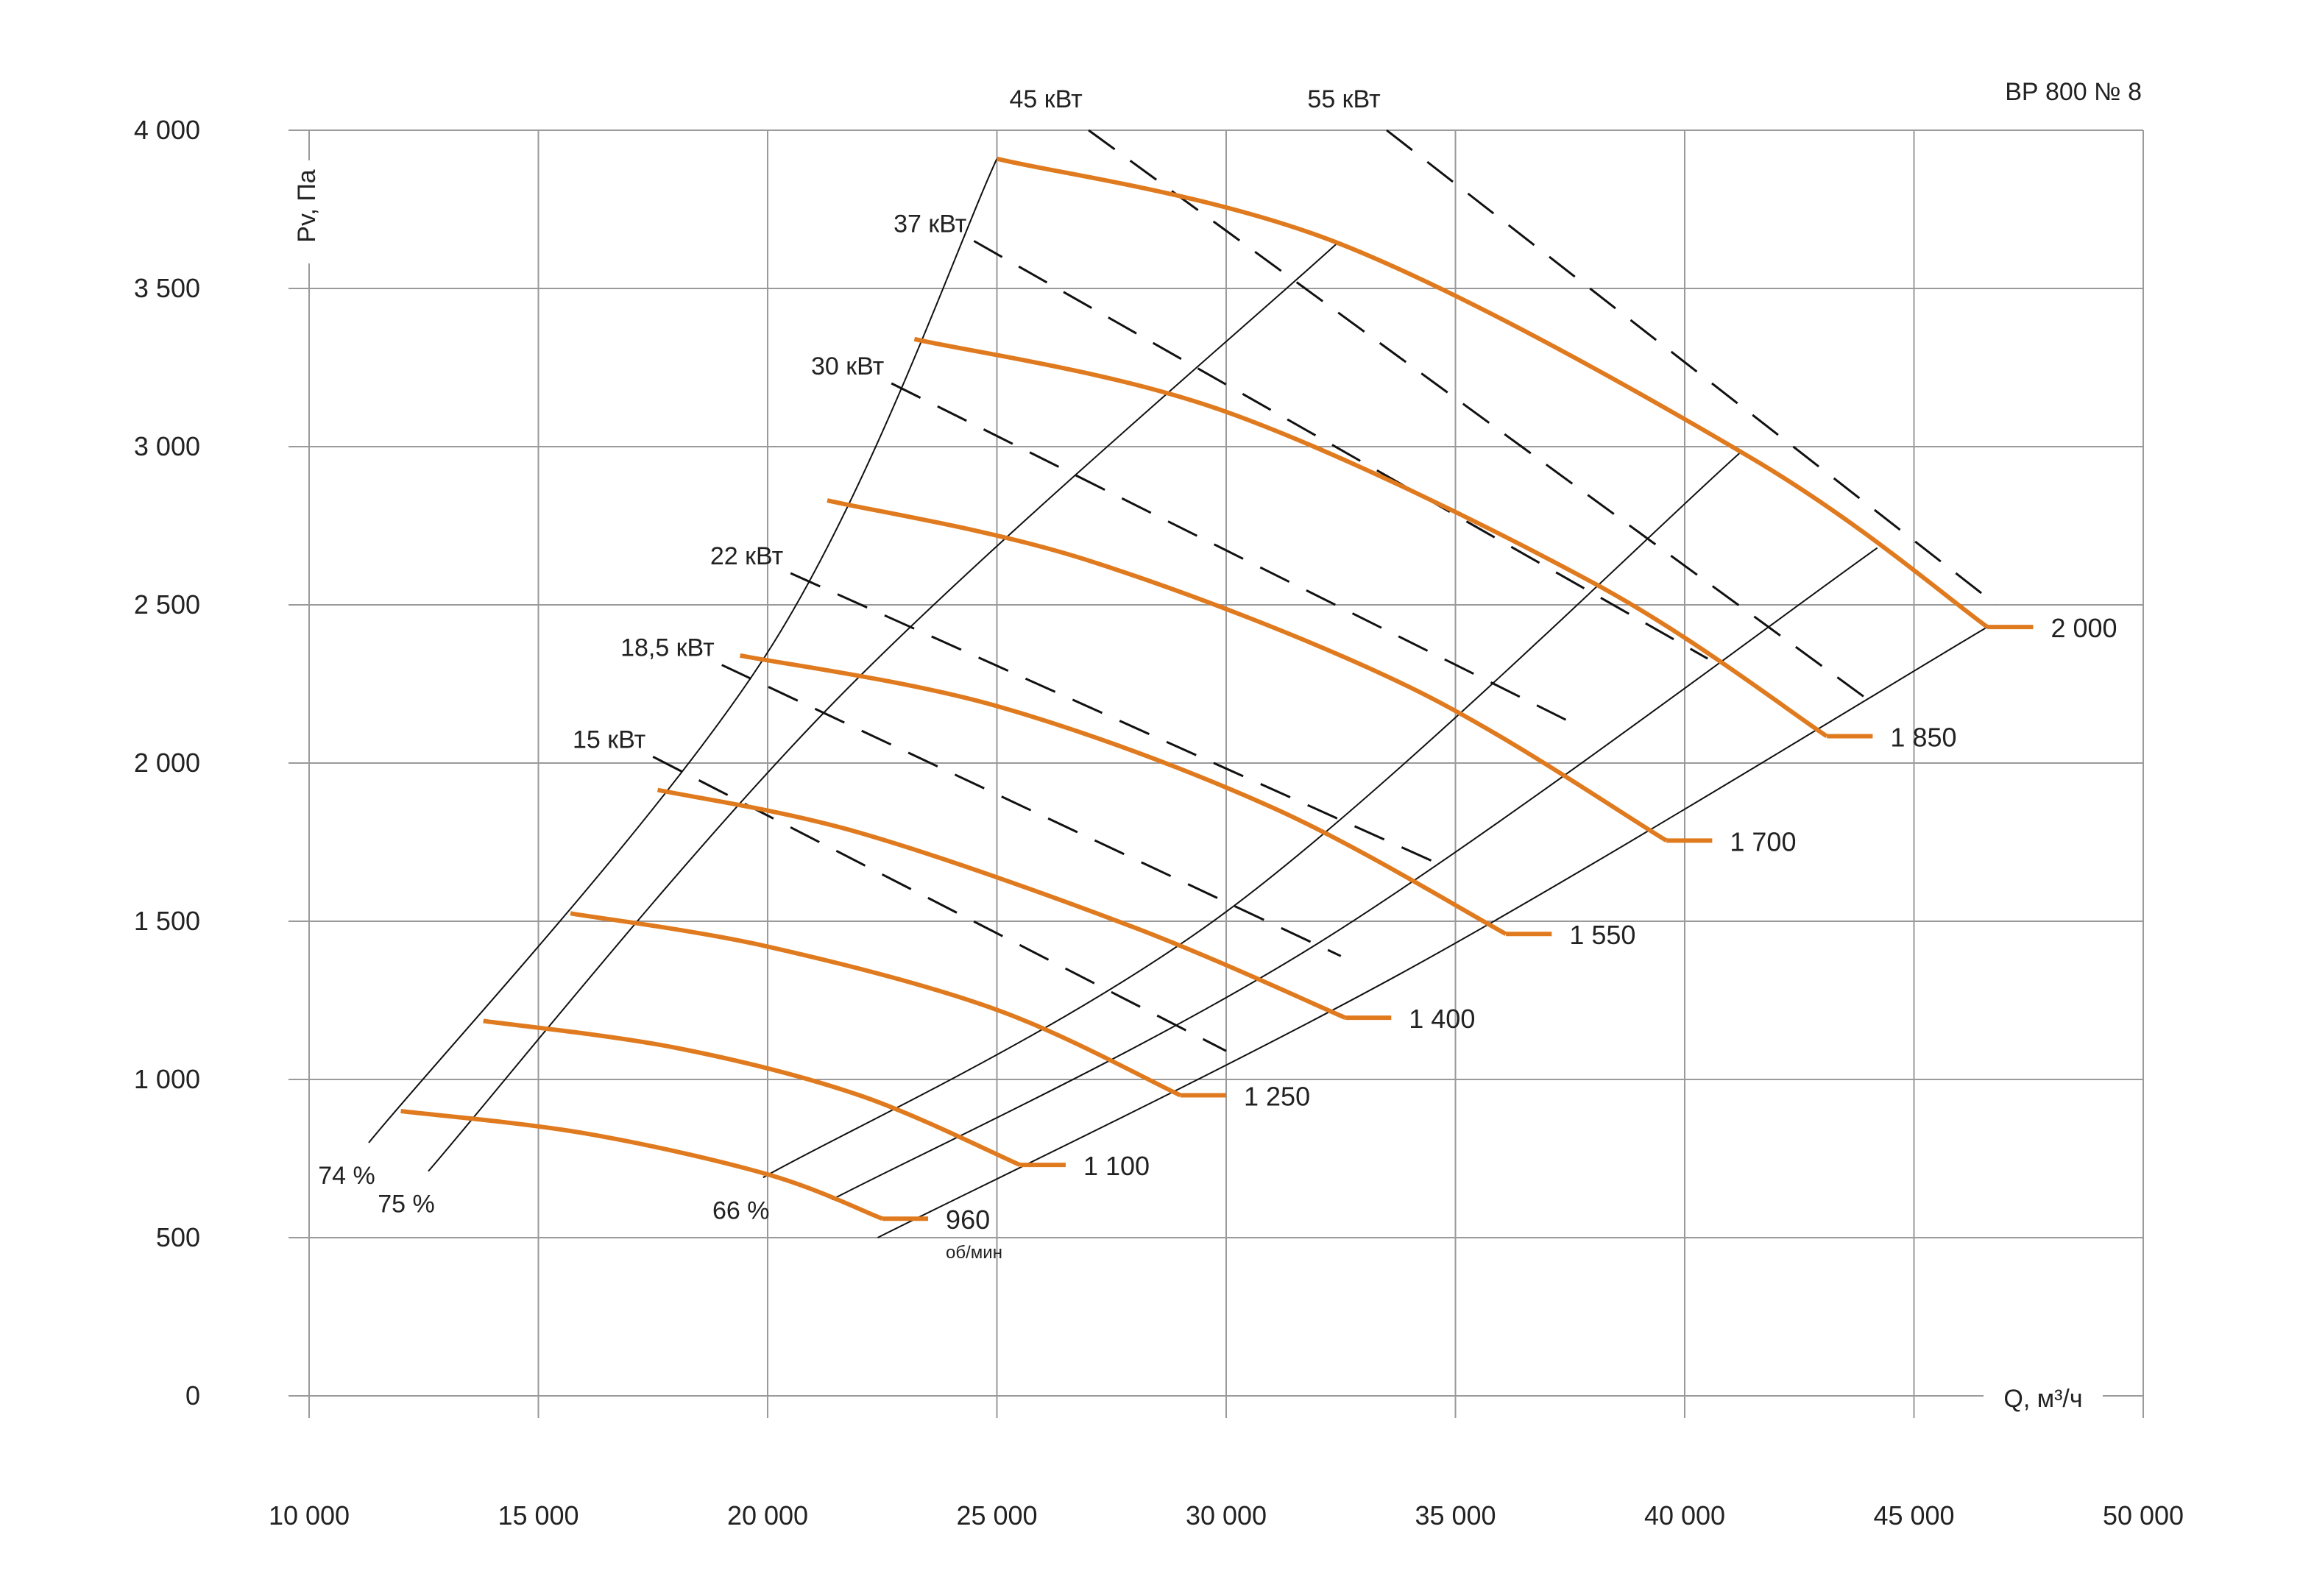 This screenshot has height=1596, width=2300. I want to click on y-axis-ticks: 0 500 1 000 1 500 2 000 2 500 3 000 3 500 4 000, so click(167, 763).